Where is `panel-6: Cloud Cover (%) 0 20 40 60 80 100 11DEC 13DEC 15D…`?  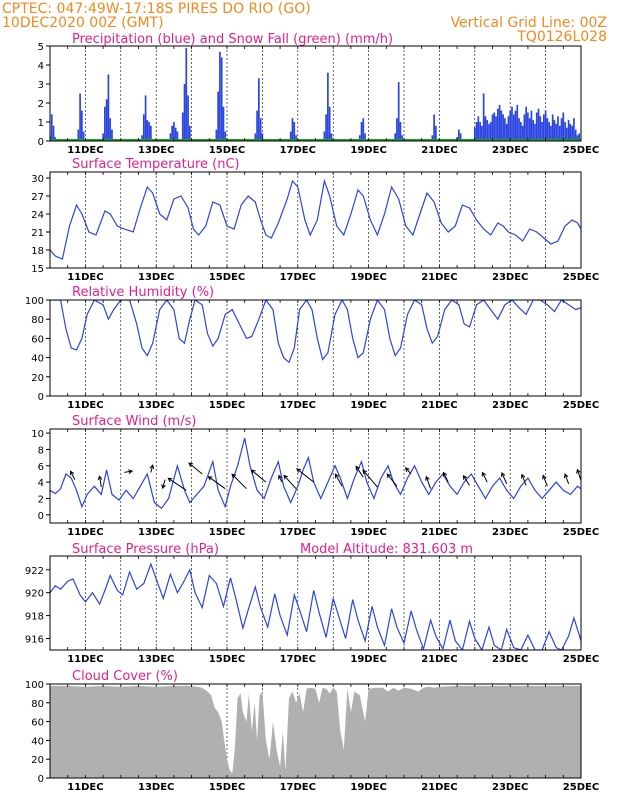 panel-6: Cloud Cover (%) 0 20 40 60 80 100 11DEC 13DEC 15D… is located at coordinates (312, 731).